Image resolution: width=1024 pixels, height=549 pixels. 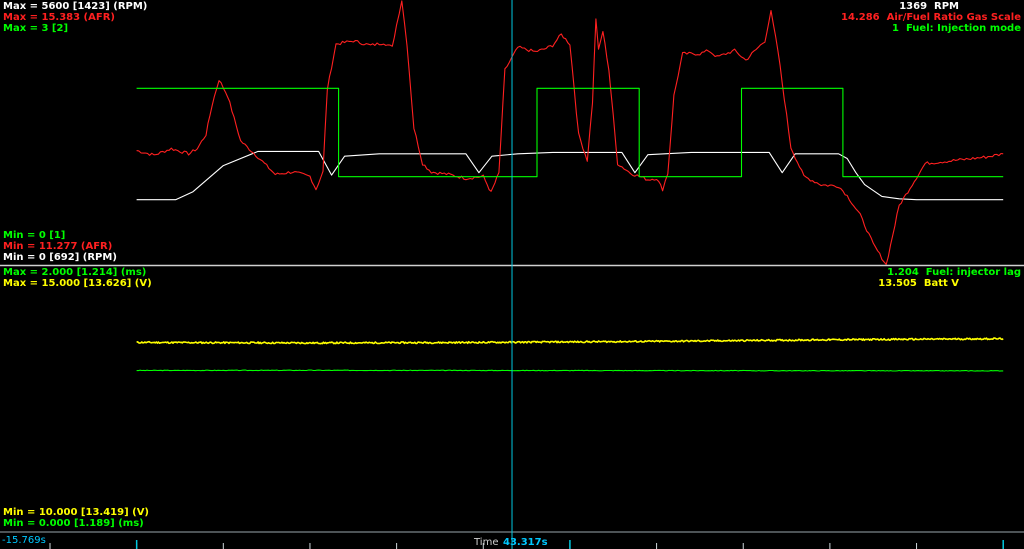 I want to click on afr-readout: 14.286 Air/Fuel Ratio Gas Scale, so click(x=931, y=17).